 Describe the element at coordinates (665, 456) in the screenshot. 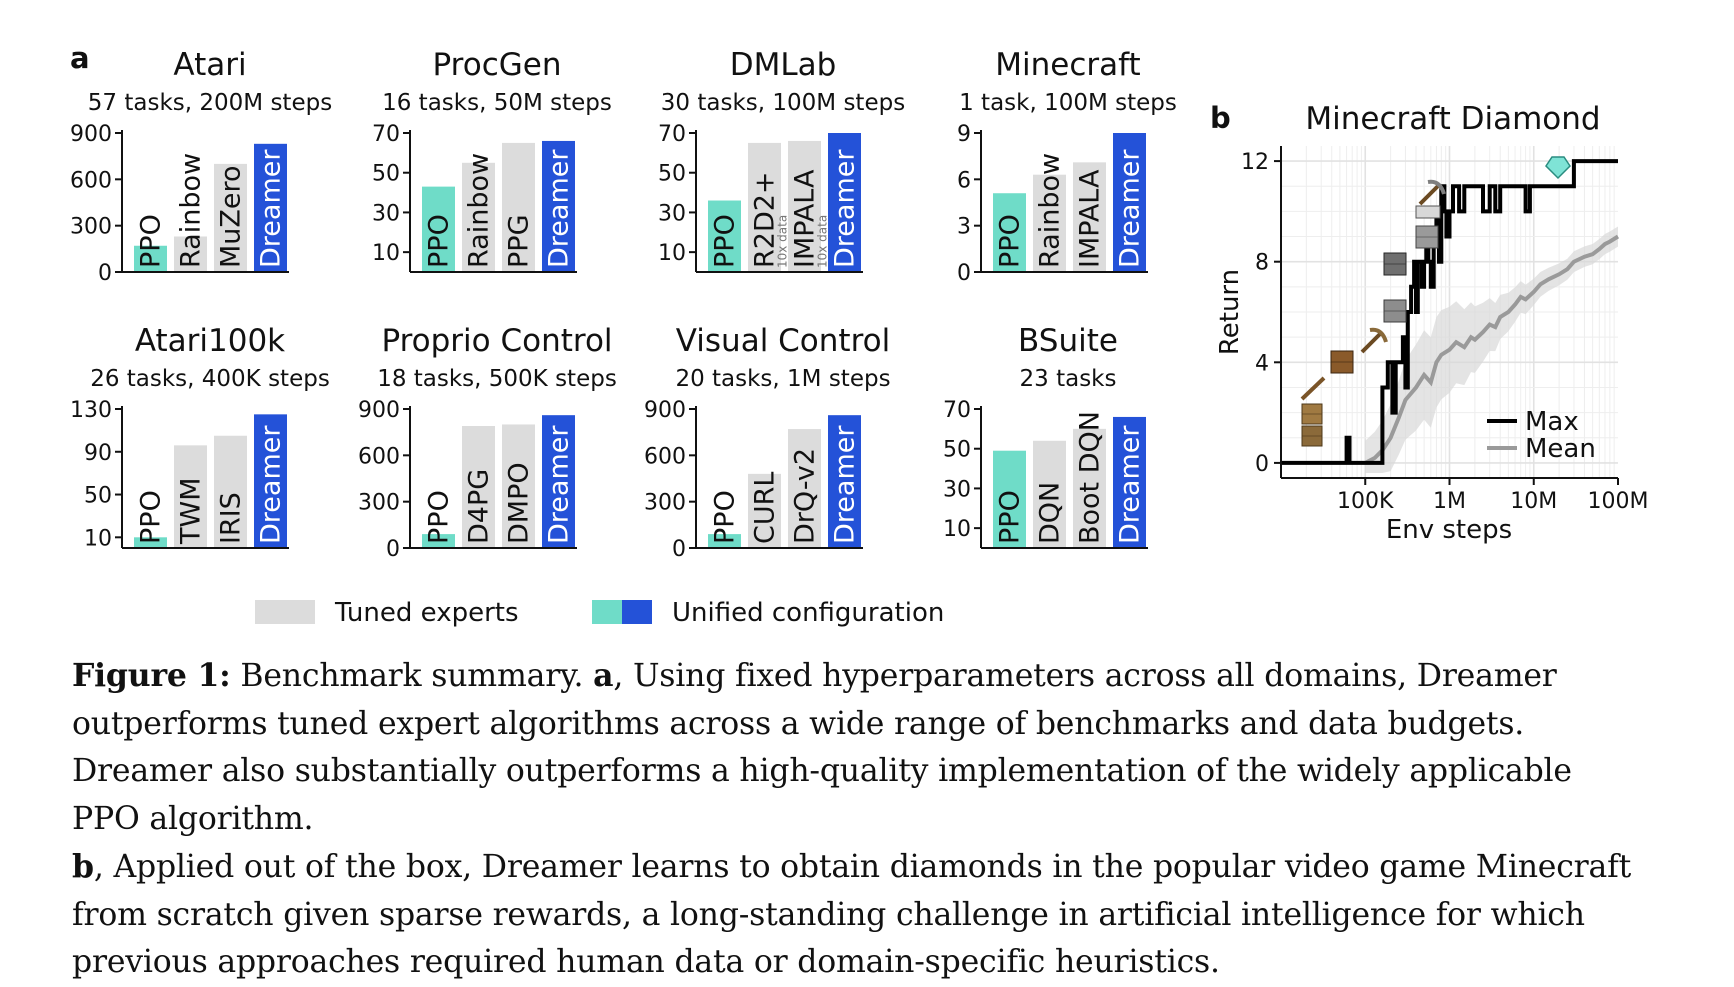

I see `y-tick-label-visual-control: 600` at that location.